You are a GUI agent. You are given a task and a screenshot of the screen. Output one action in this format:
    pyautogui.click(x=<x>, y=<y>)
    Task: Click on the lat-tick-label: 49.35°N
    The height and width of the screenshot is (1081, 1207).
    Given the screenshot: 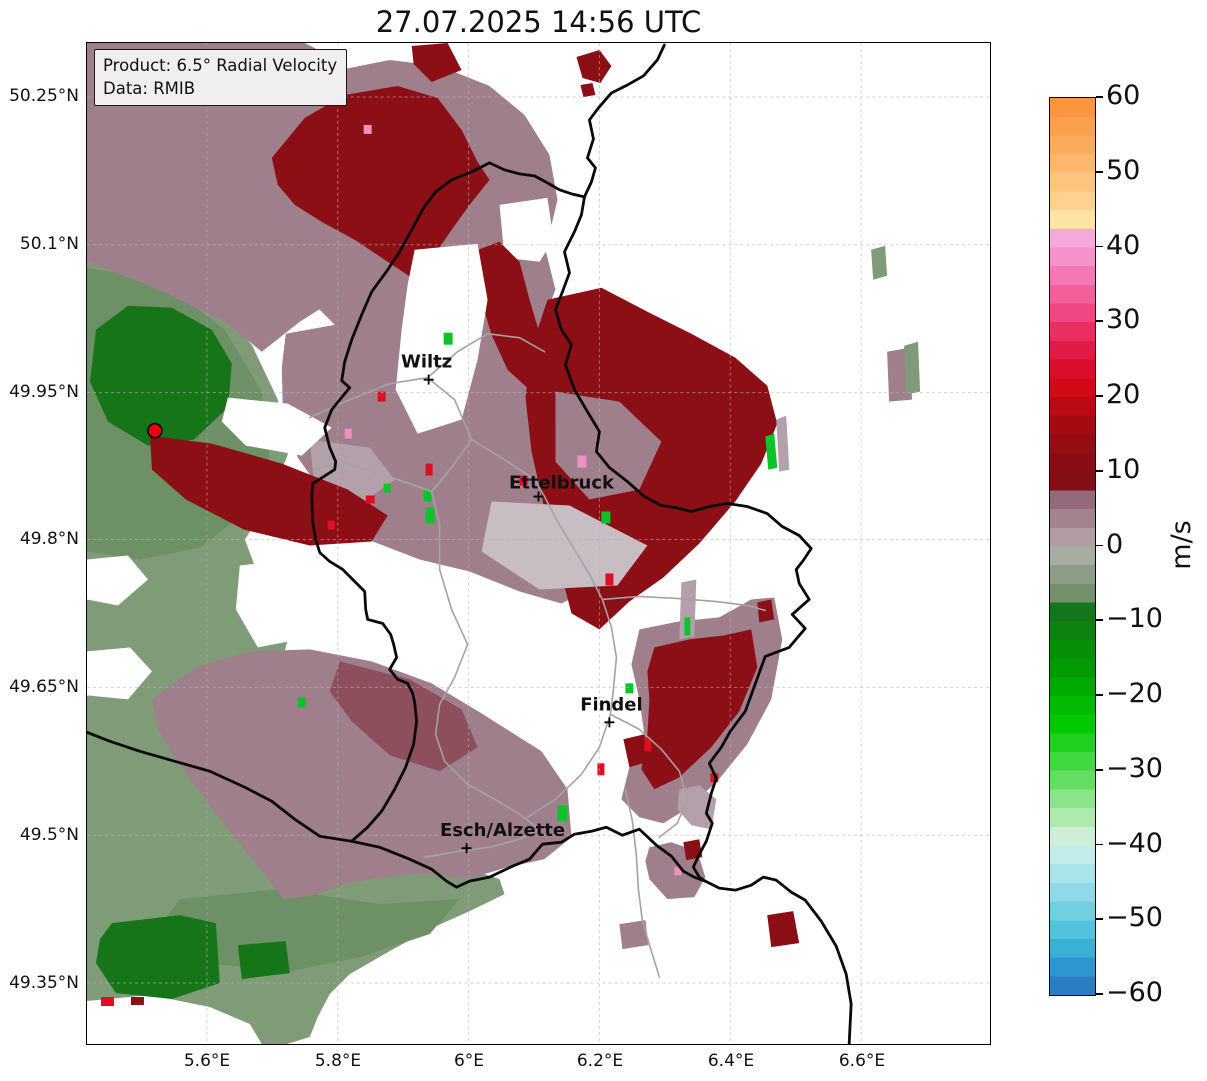 What is the action you would take?
    pyautogui.click(x=44, y=983)
    